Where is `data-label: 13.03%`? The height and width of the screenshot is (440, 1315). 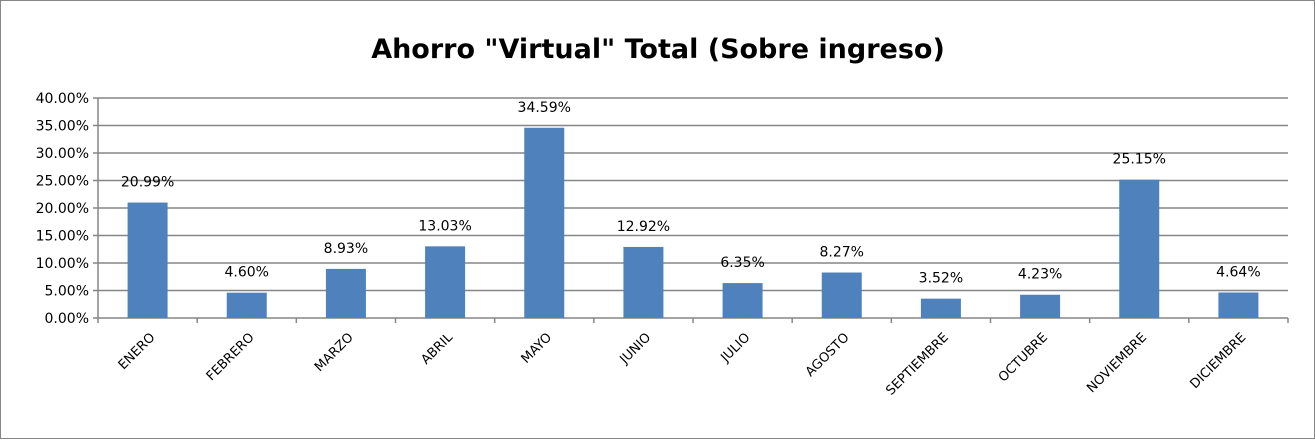
data-label: 13.03% is located at coordinates (444, 226).